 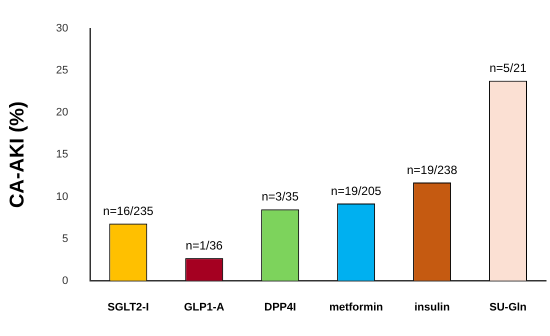 What do you see at coordinates (62, 196) in the screenshot?
I see `y-tick-label: 10` at bounding box center [62, 196].